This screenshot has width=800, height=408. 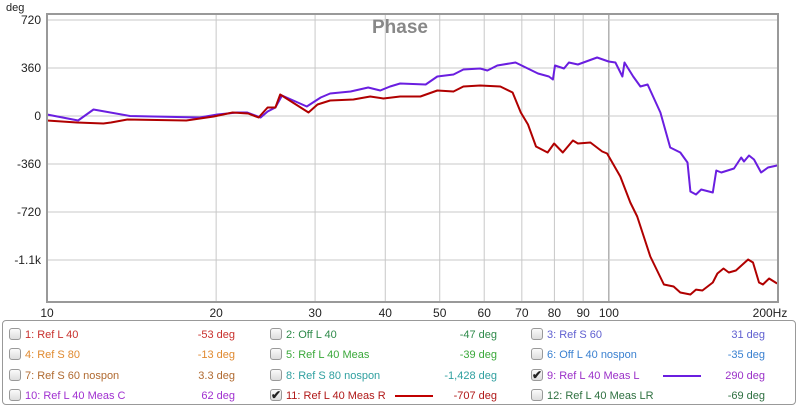 I want to click on legend-item: 10: Ref L 40 Meas C 62 deg, so click(x=122, y=396).